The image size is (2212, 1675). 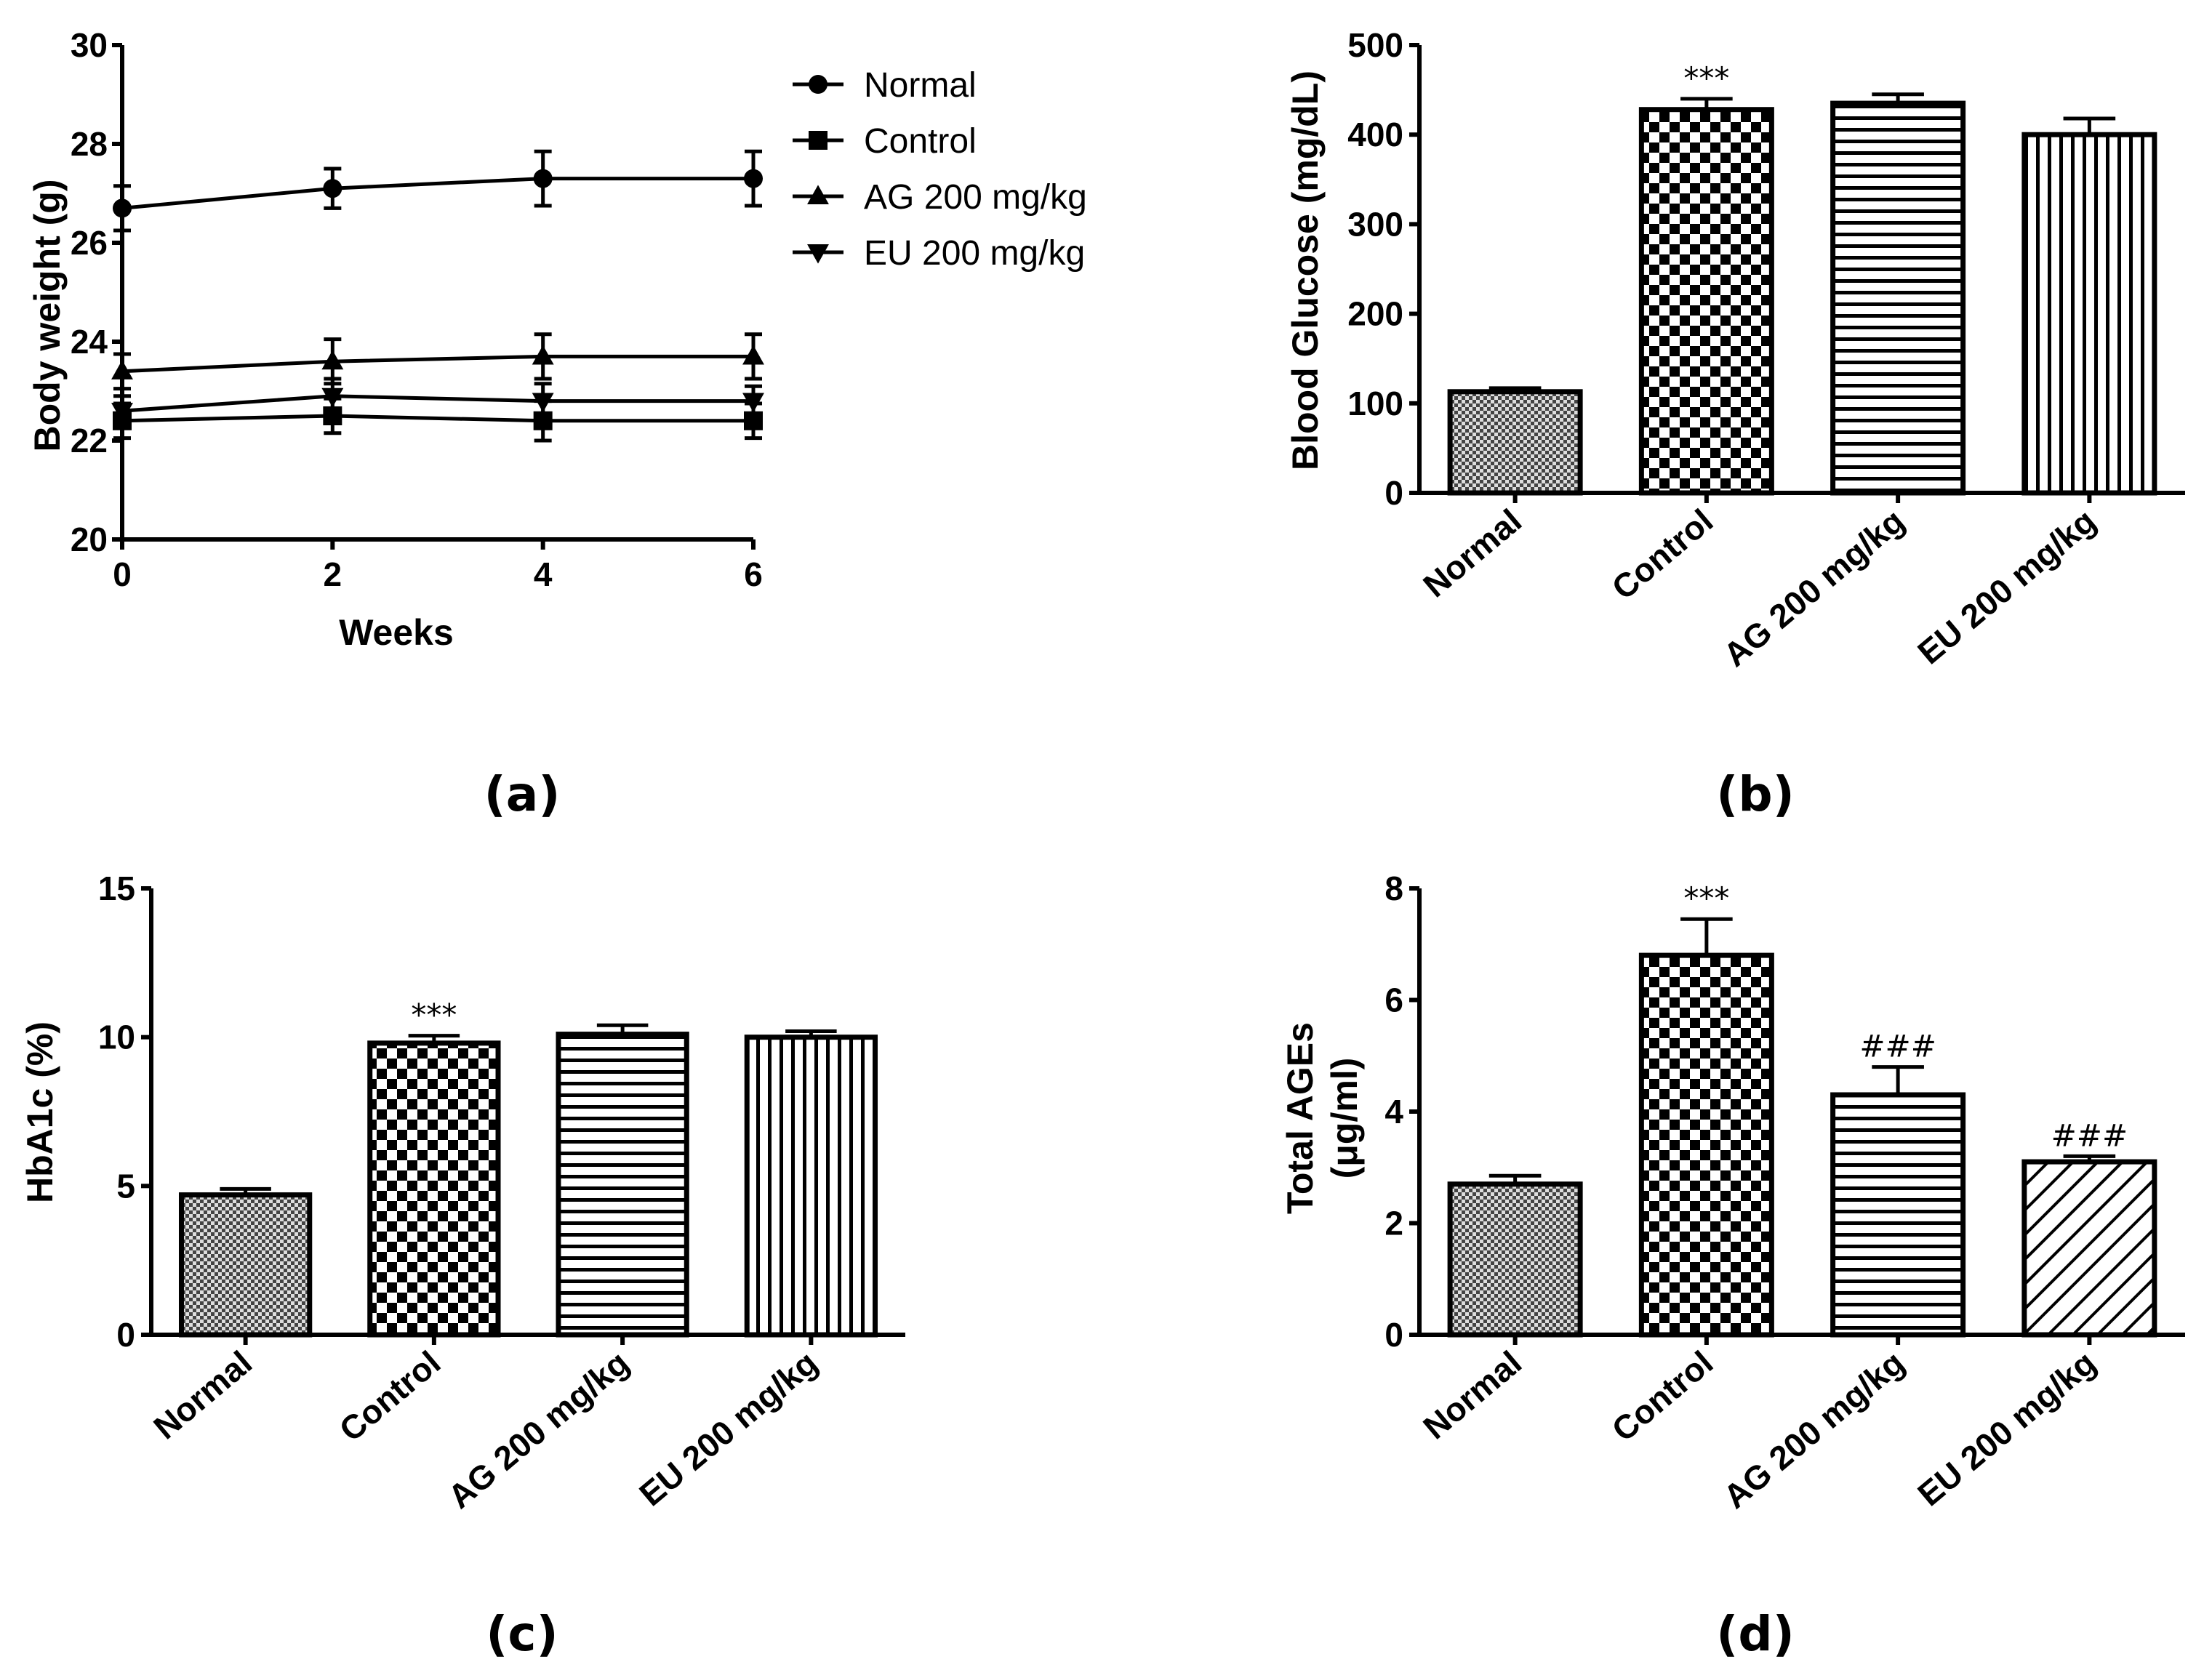 I want to click on chart-a-legend-label: EU 200 mg/kg, so click(x=974, y=253).